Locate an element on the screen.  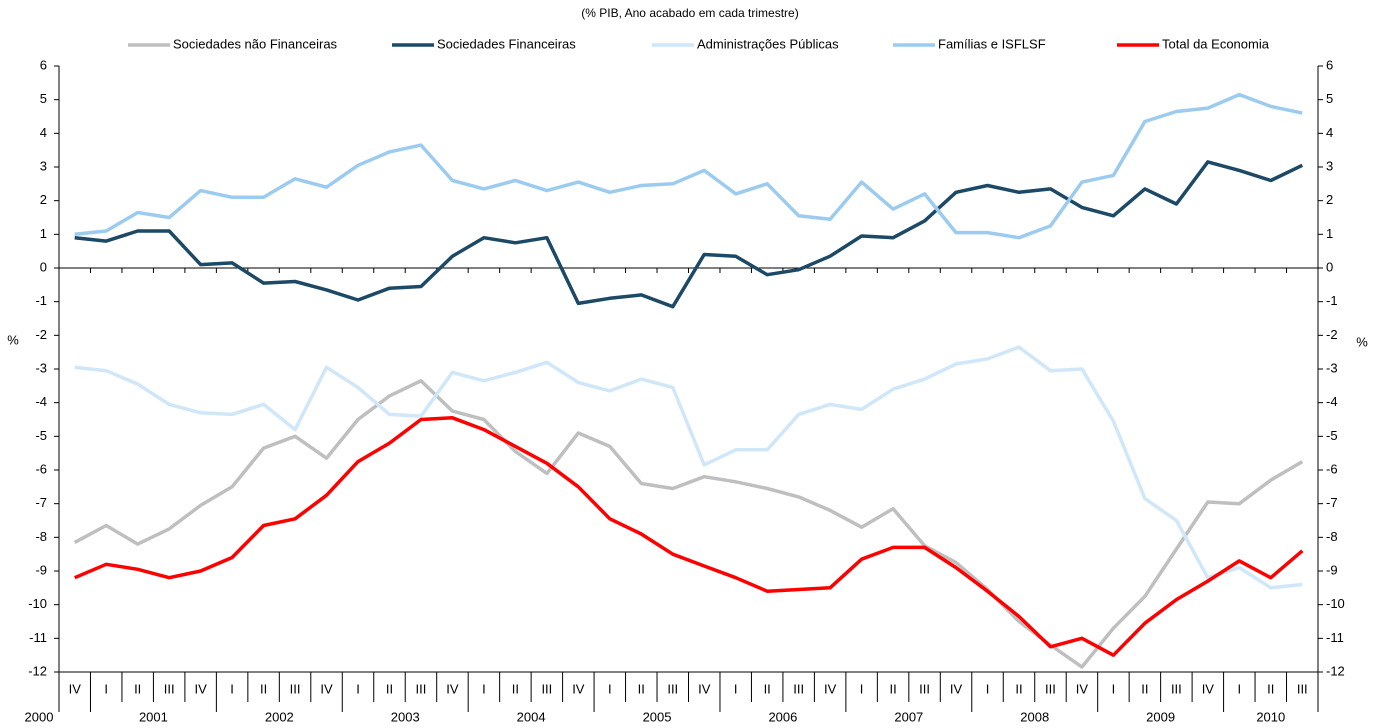
year-label: 2001 is located at coordinates (153, 716).